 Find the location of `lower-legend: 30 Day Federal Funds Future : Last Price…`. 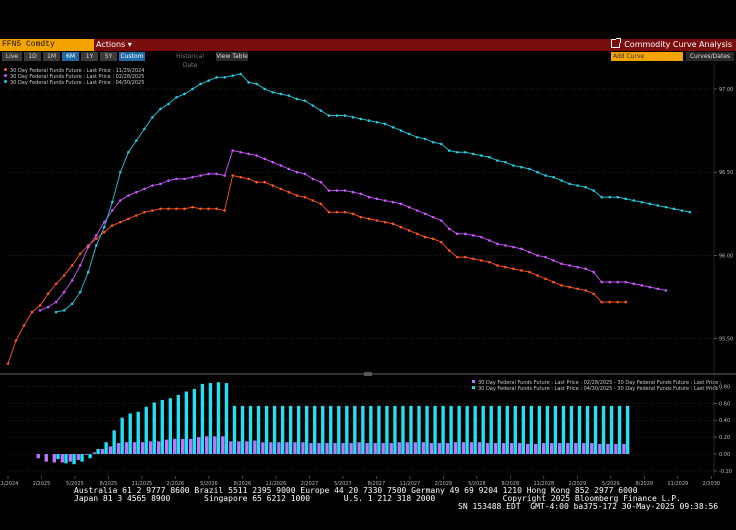

lower-legend: 30 Day Federal Funds Future : Last Price… is located at coordinates (596, 386).